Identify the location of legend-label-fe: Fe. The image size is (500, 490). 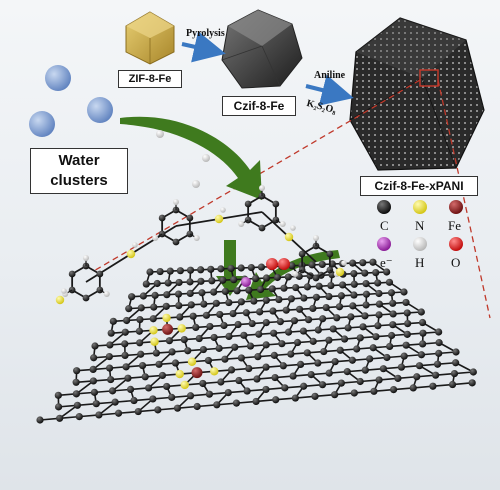
(454, 225).